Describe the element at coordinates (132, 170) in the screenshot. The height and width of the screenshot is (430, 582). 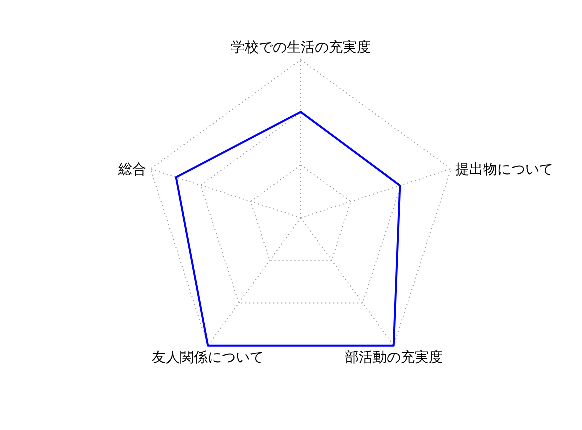
I see `spoke-label: 総合` at that location.